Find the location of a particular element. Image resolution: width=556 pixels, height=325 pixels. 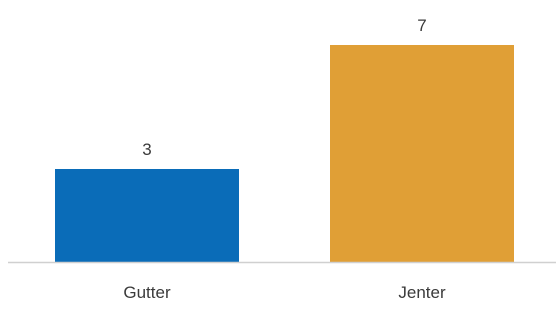

x-tick-labels-group: Gutter Jenter is located at coordinates (284, 292).